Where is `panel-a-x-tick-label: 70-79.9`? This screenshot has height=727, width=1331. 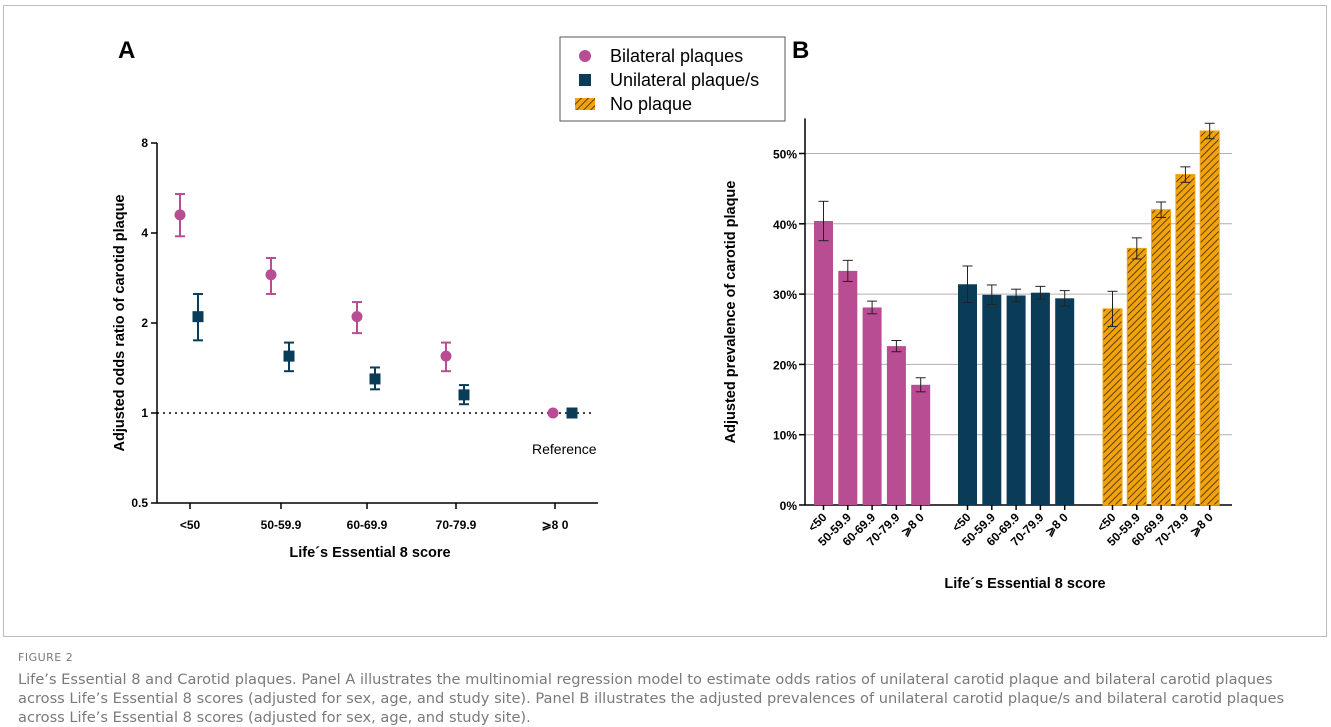
panel-a-x-tick-label: 70-79.9 is located at coordinates (456, 525).